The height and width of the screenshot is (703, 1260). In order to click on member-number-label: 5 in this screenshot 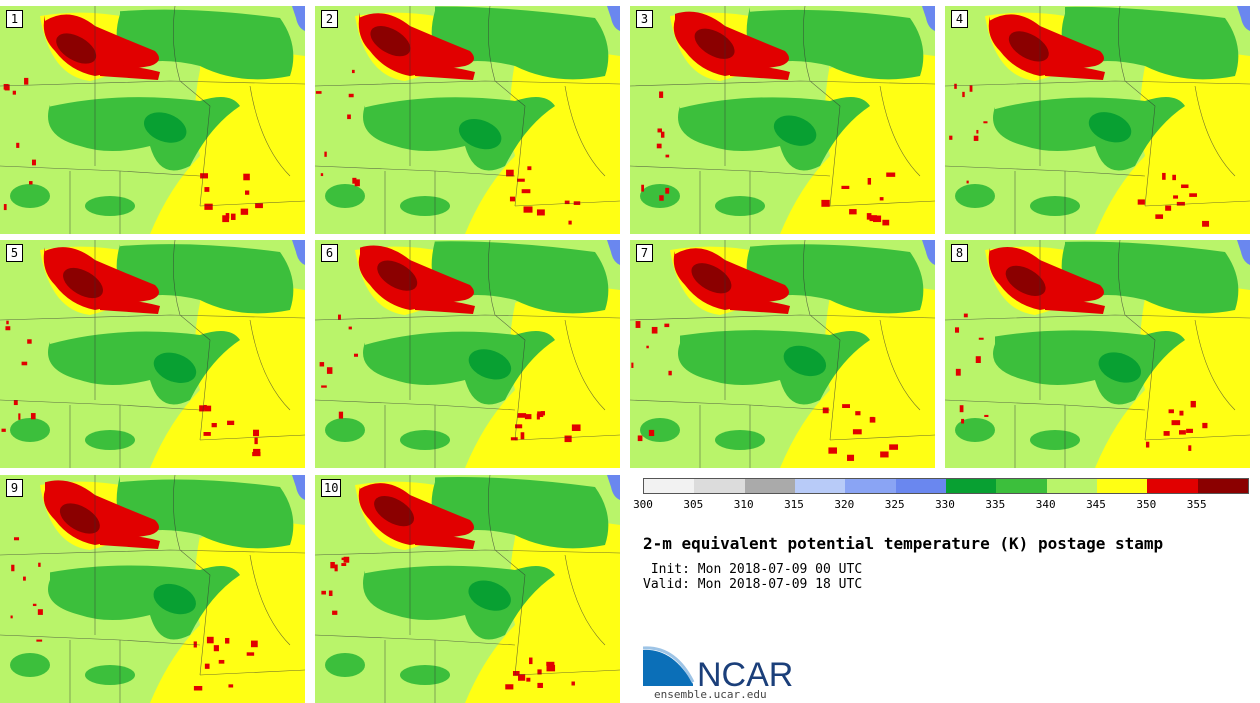, I will do `click(14, 253)`.